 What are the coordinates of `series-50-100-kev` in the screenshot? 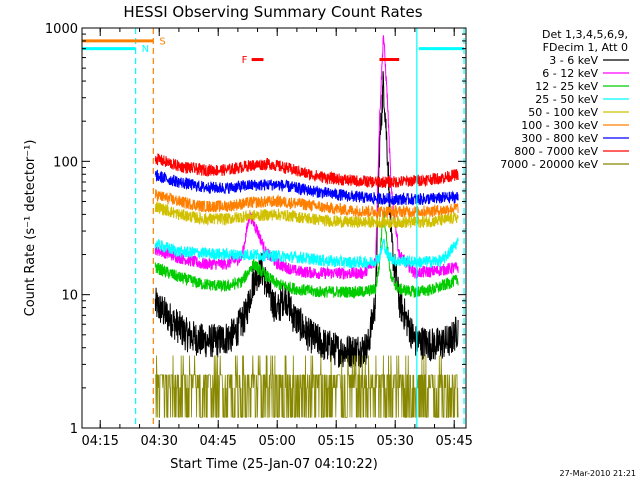 It's located at (306, 216).